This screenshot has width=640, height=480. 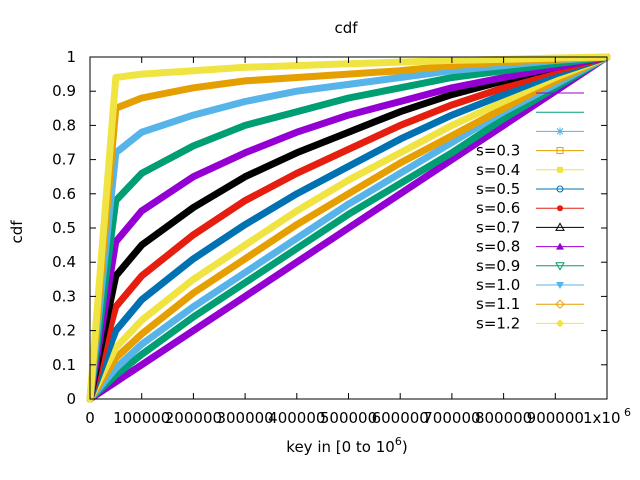 What do you see at coordinates (64, 296) in the screenshot?
I see `y-tick-label: 0.3` at bounding box center [64, 296].